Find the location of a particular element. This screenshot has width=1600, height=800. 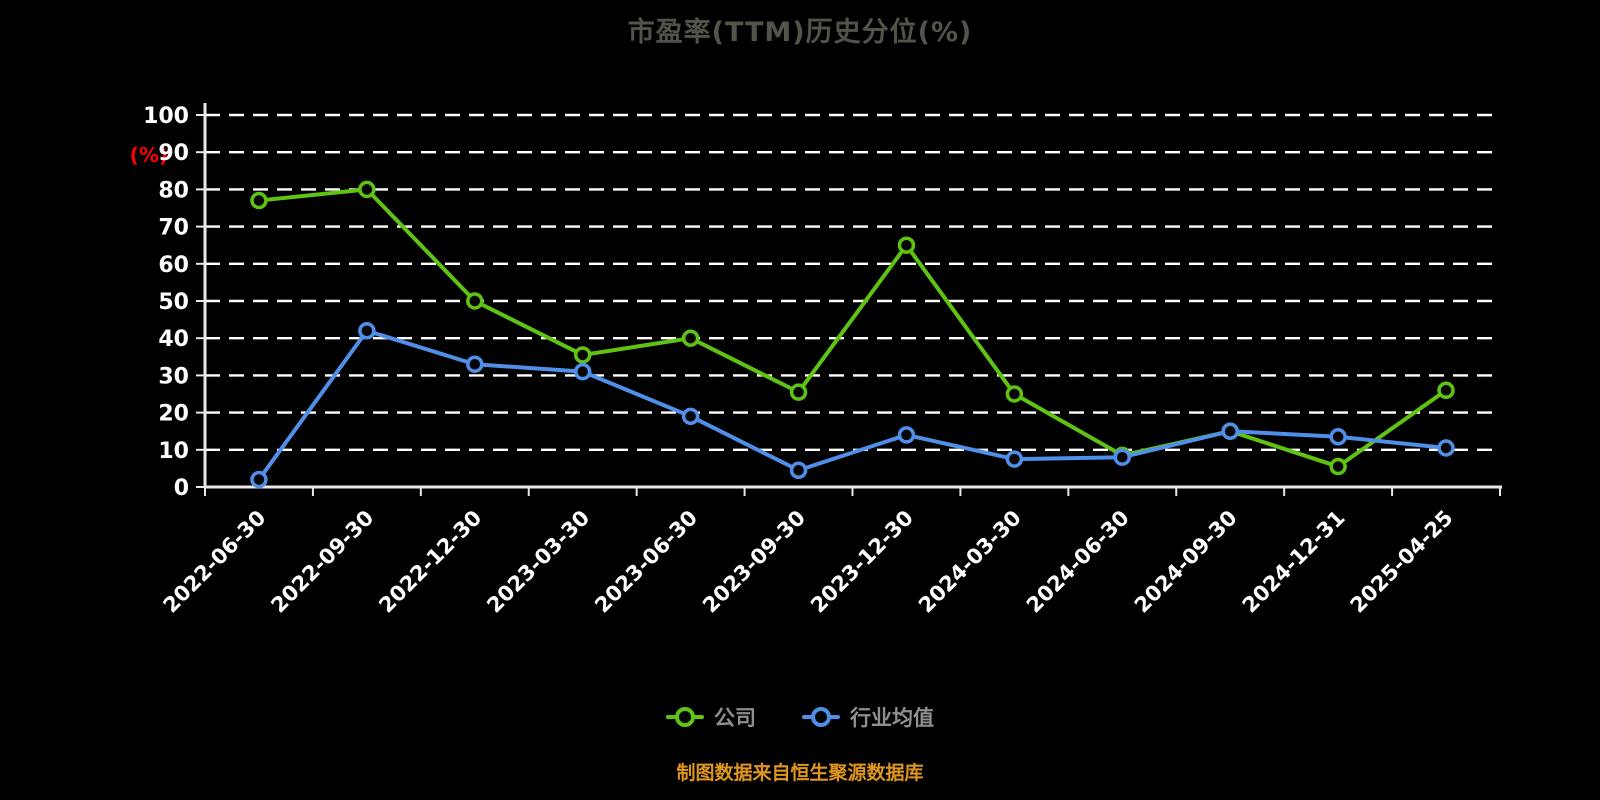

x-tick-label: 2024-09-30 is located at coordinates (1186, 562).